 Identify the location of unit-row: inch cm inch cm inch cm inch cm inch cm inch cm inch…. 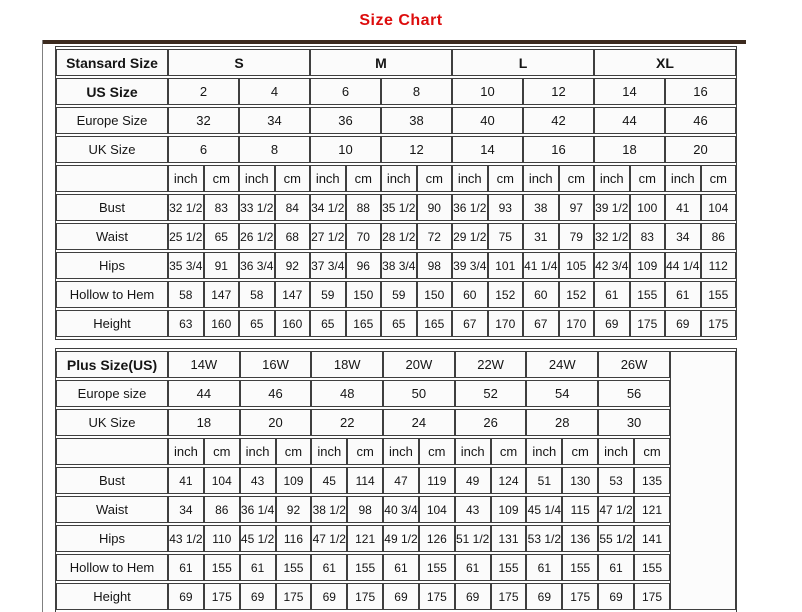
(396, 451).